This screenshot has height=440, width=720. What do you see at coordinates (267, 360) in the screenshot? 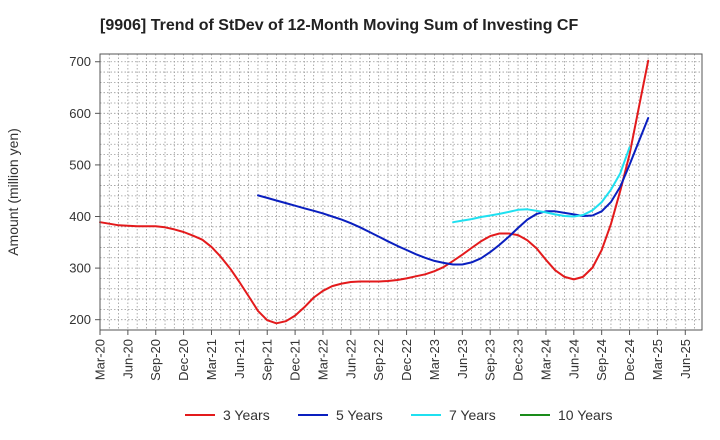
I see `x-tick-label: Sep-21` at bounding box center [267, 360].